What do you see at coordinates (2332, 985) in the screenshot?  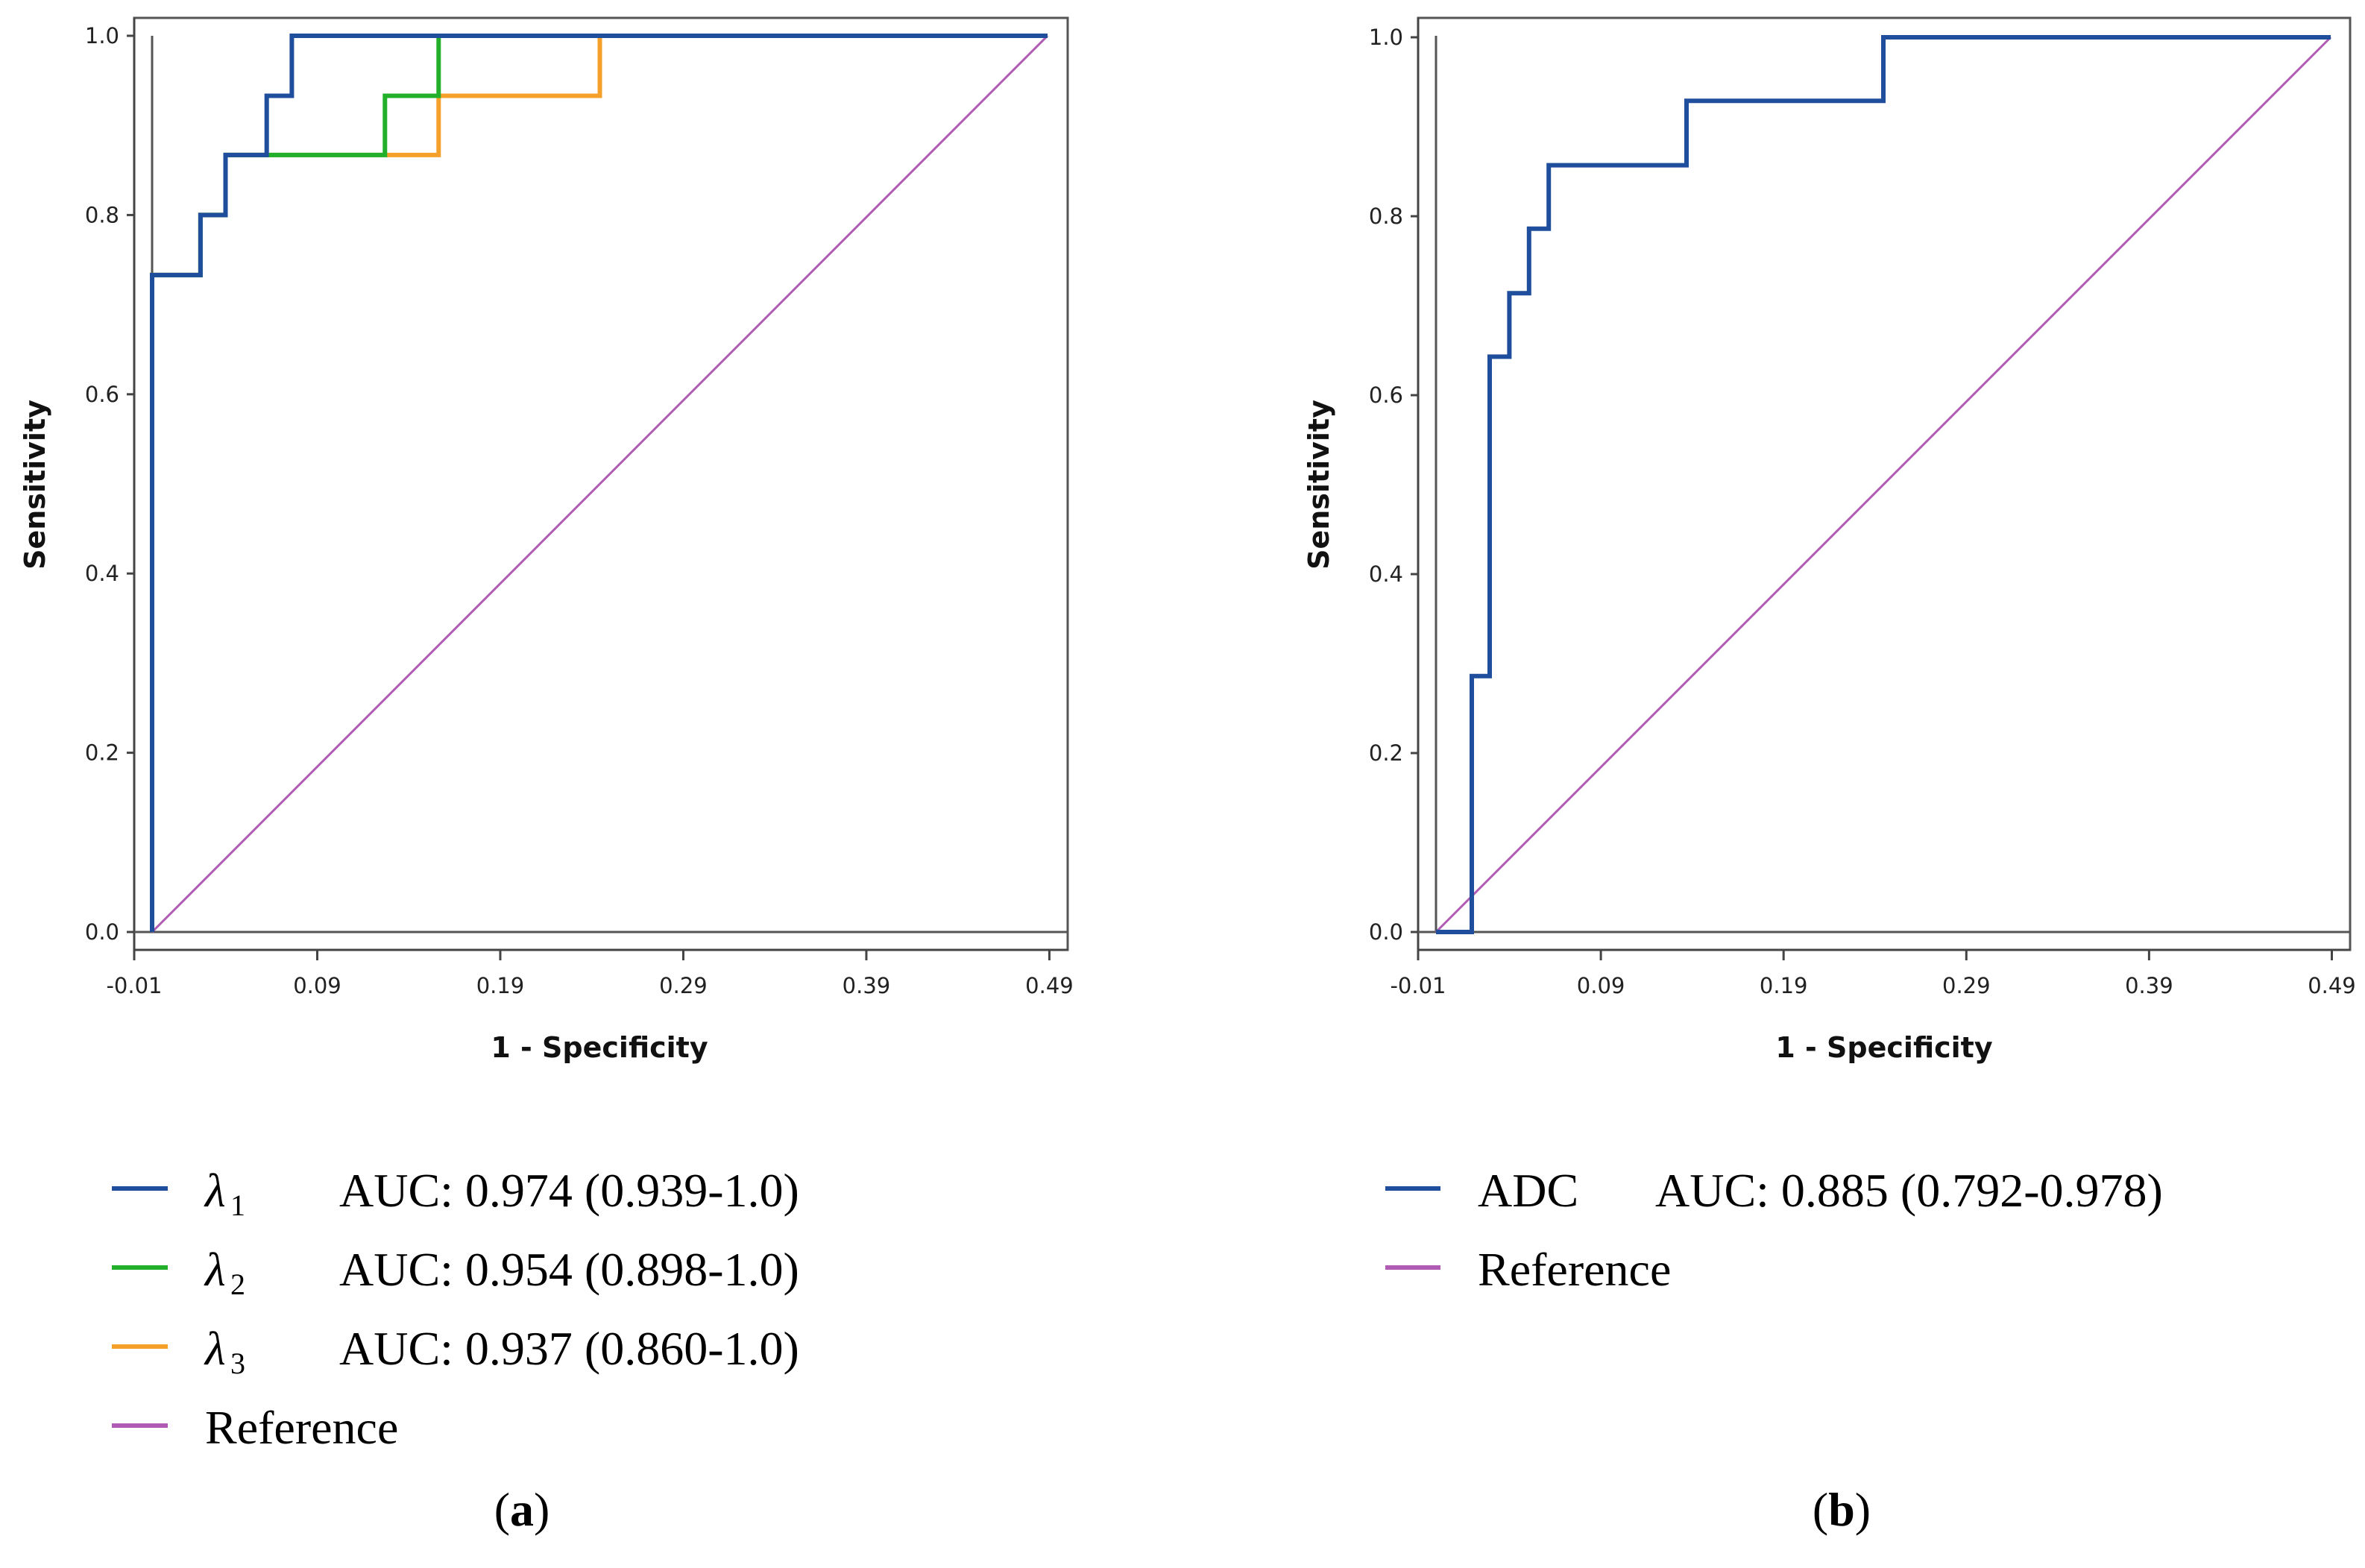 I see `x-tick-label-b: 0.49` at bounding box center [2332, 985].